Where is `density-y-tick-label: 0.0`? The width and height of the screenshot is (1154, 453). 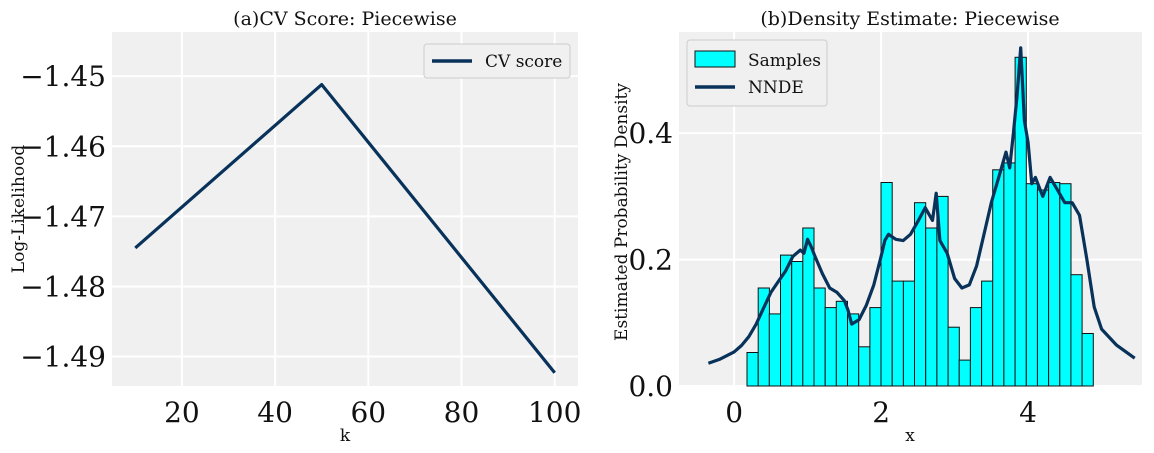
density-y-tick-label: 0.0 is located at coordinates (650, 386).